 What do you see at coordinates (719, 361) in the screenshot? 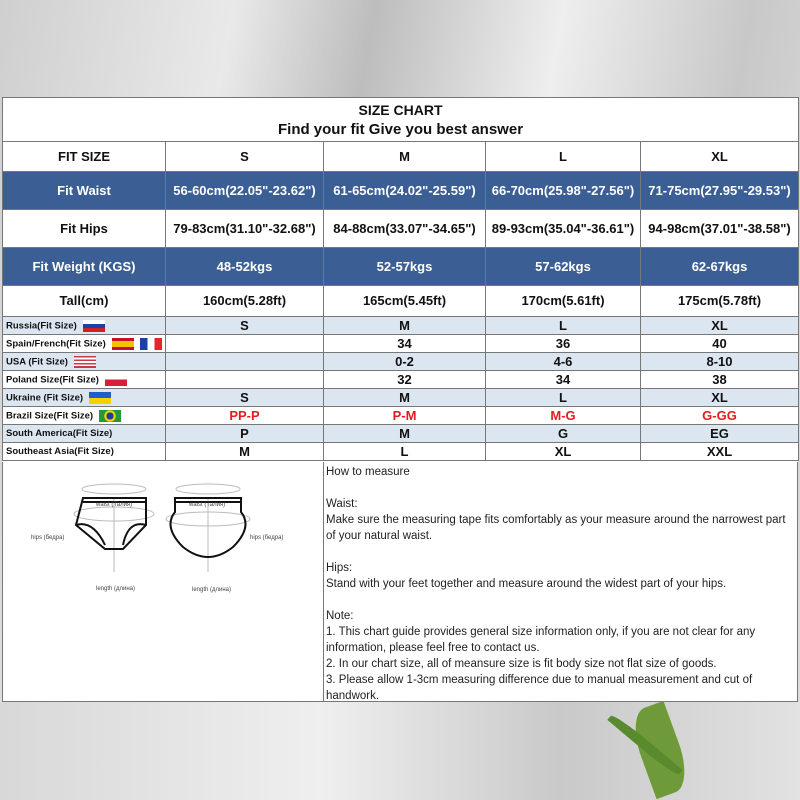
I see `country-size-cell: 8-10` at bounding box center [719, 361].